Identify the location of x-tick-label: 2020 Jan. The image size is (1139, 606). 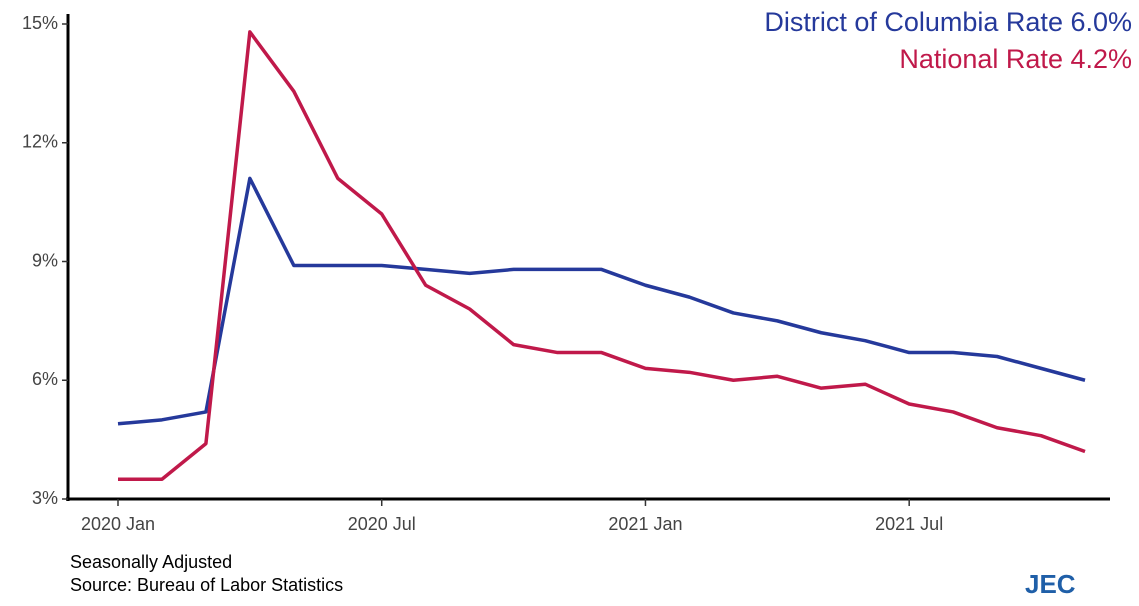
(118, 524).